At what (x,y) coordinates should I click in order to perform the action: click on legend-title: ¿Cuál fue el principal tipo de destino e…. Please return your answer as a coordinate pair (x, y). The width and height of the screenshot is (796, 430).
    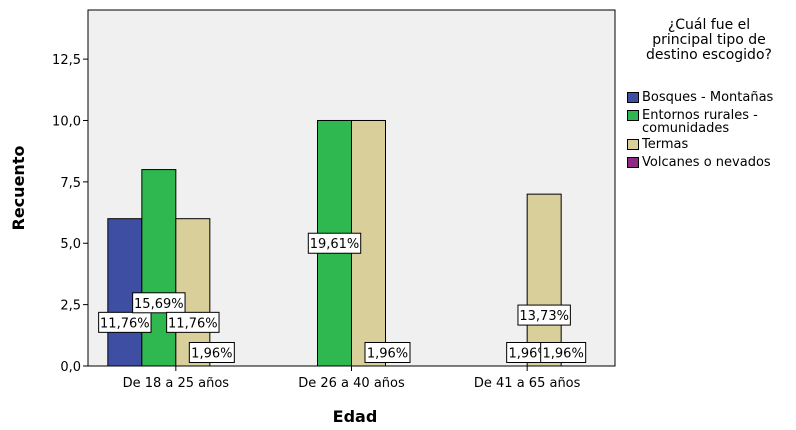
    Looking at the image, I should click on (709, 40).